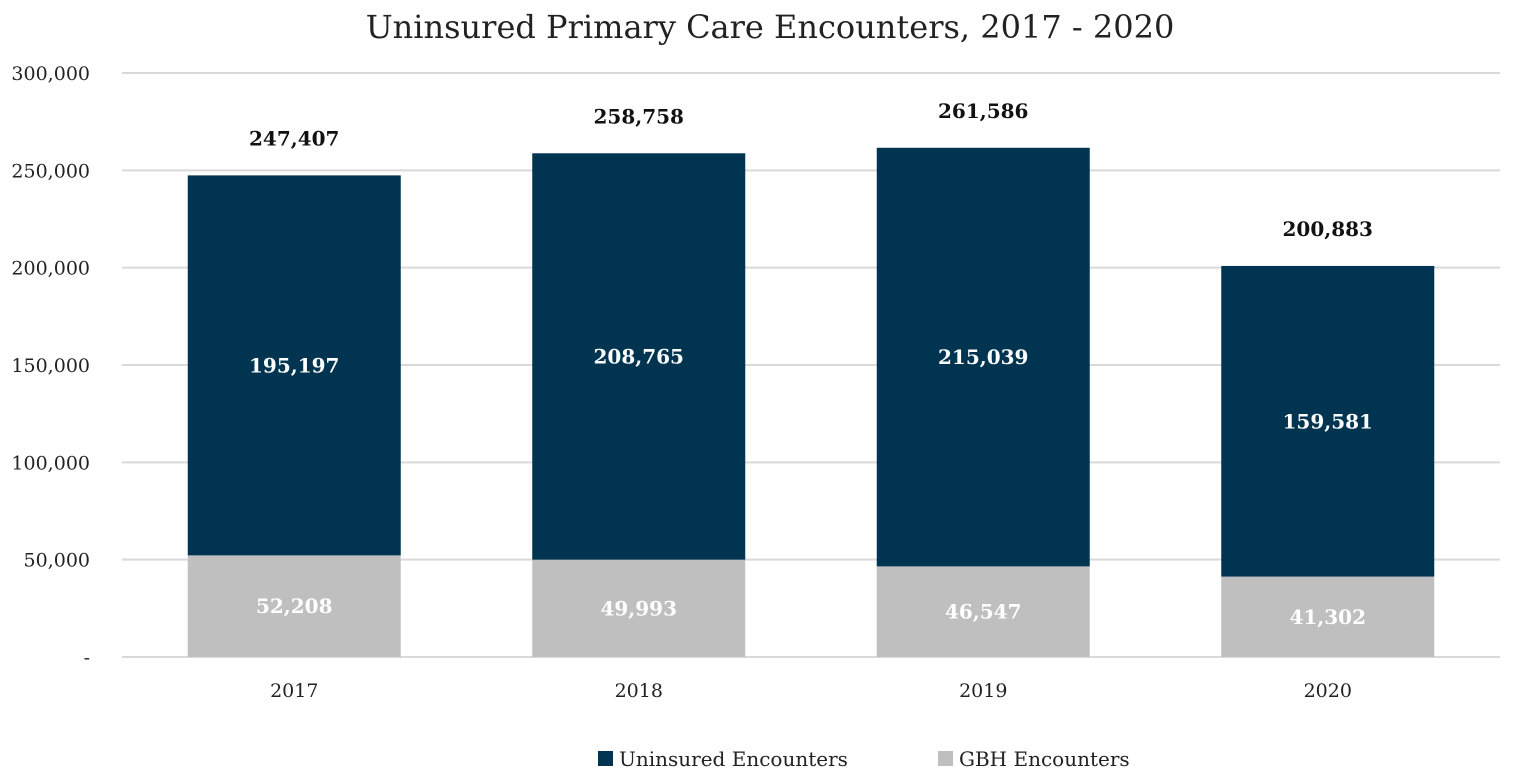  I want to click on total-value-label: 258,758, so click(639, 116).